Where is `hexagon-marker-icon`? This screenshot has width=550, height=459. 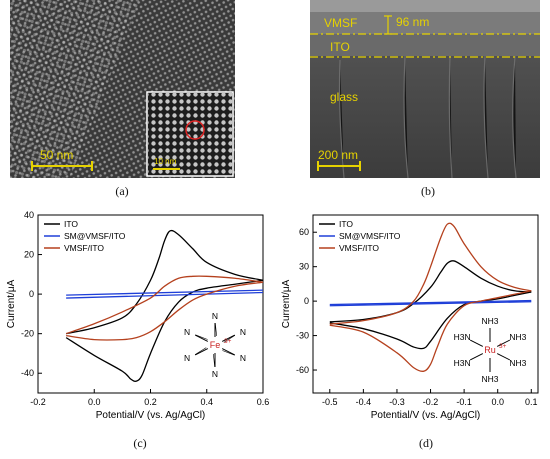
hexagon-marker-icon is located at coordinates (195, 130).